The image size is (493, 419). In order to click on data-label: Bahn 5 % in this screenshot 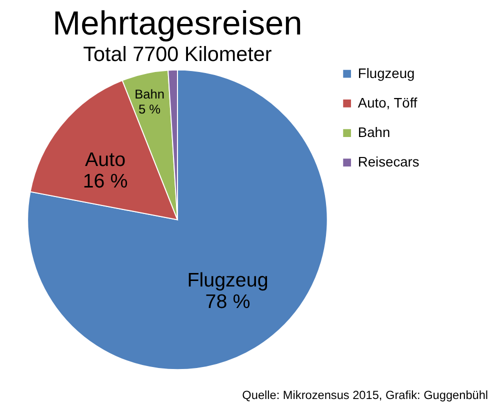, I will do `click(149, 101)`.